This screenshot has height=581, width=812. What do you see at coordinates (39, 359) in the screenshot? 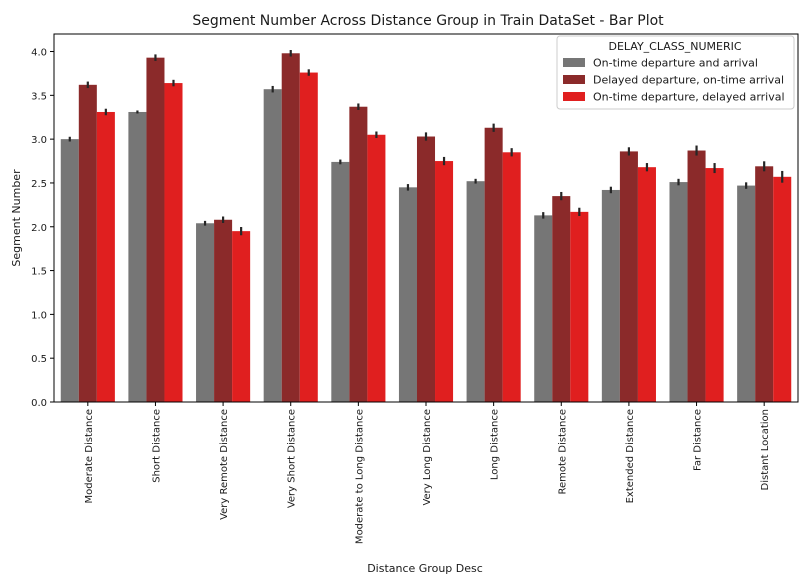
I see `y-tick-label: 0.5` at bounding box center [39, 359].